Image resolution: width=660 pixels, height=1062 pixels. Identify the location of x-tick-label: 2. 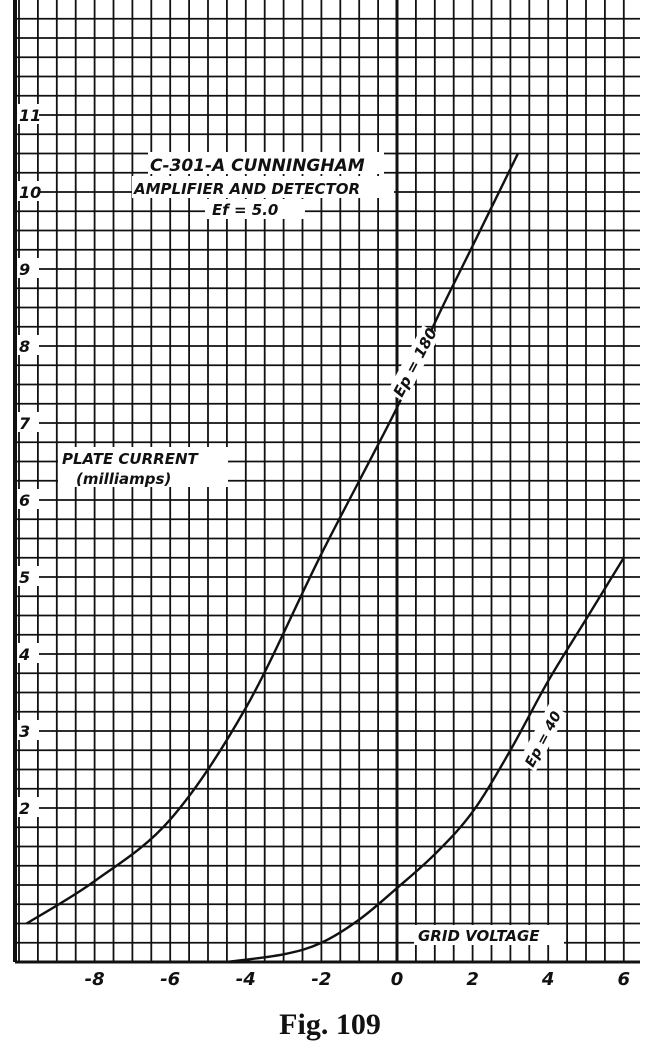
(472, 979).